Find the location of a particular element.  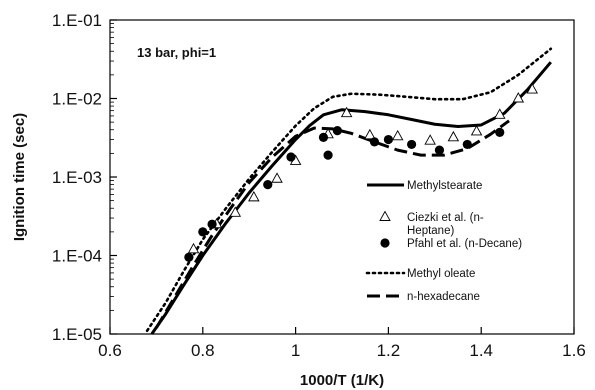

x-tick-label: 1.4 is located at coordinates (481, 350).